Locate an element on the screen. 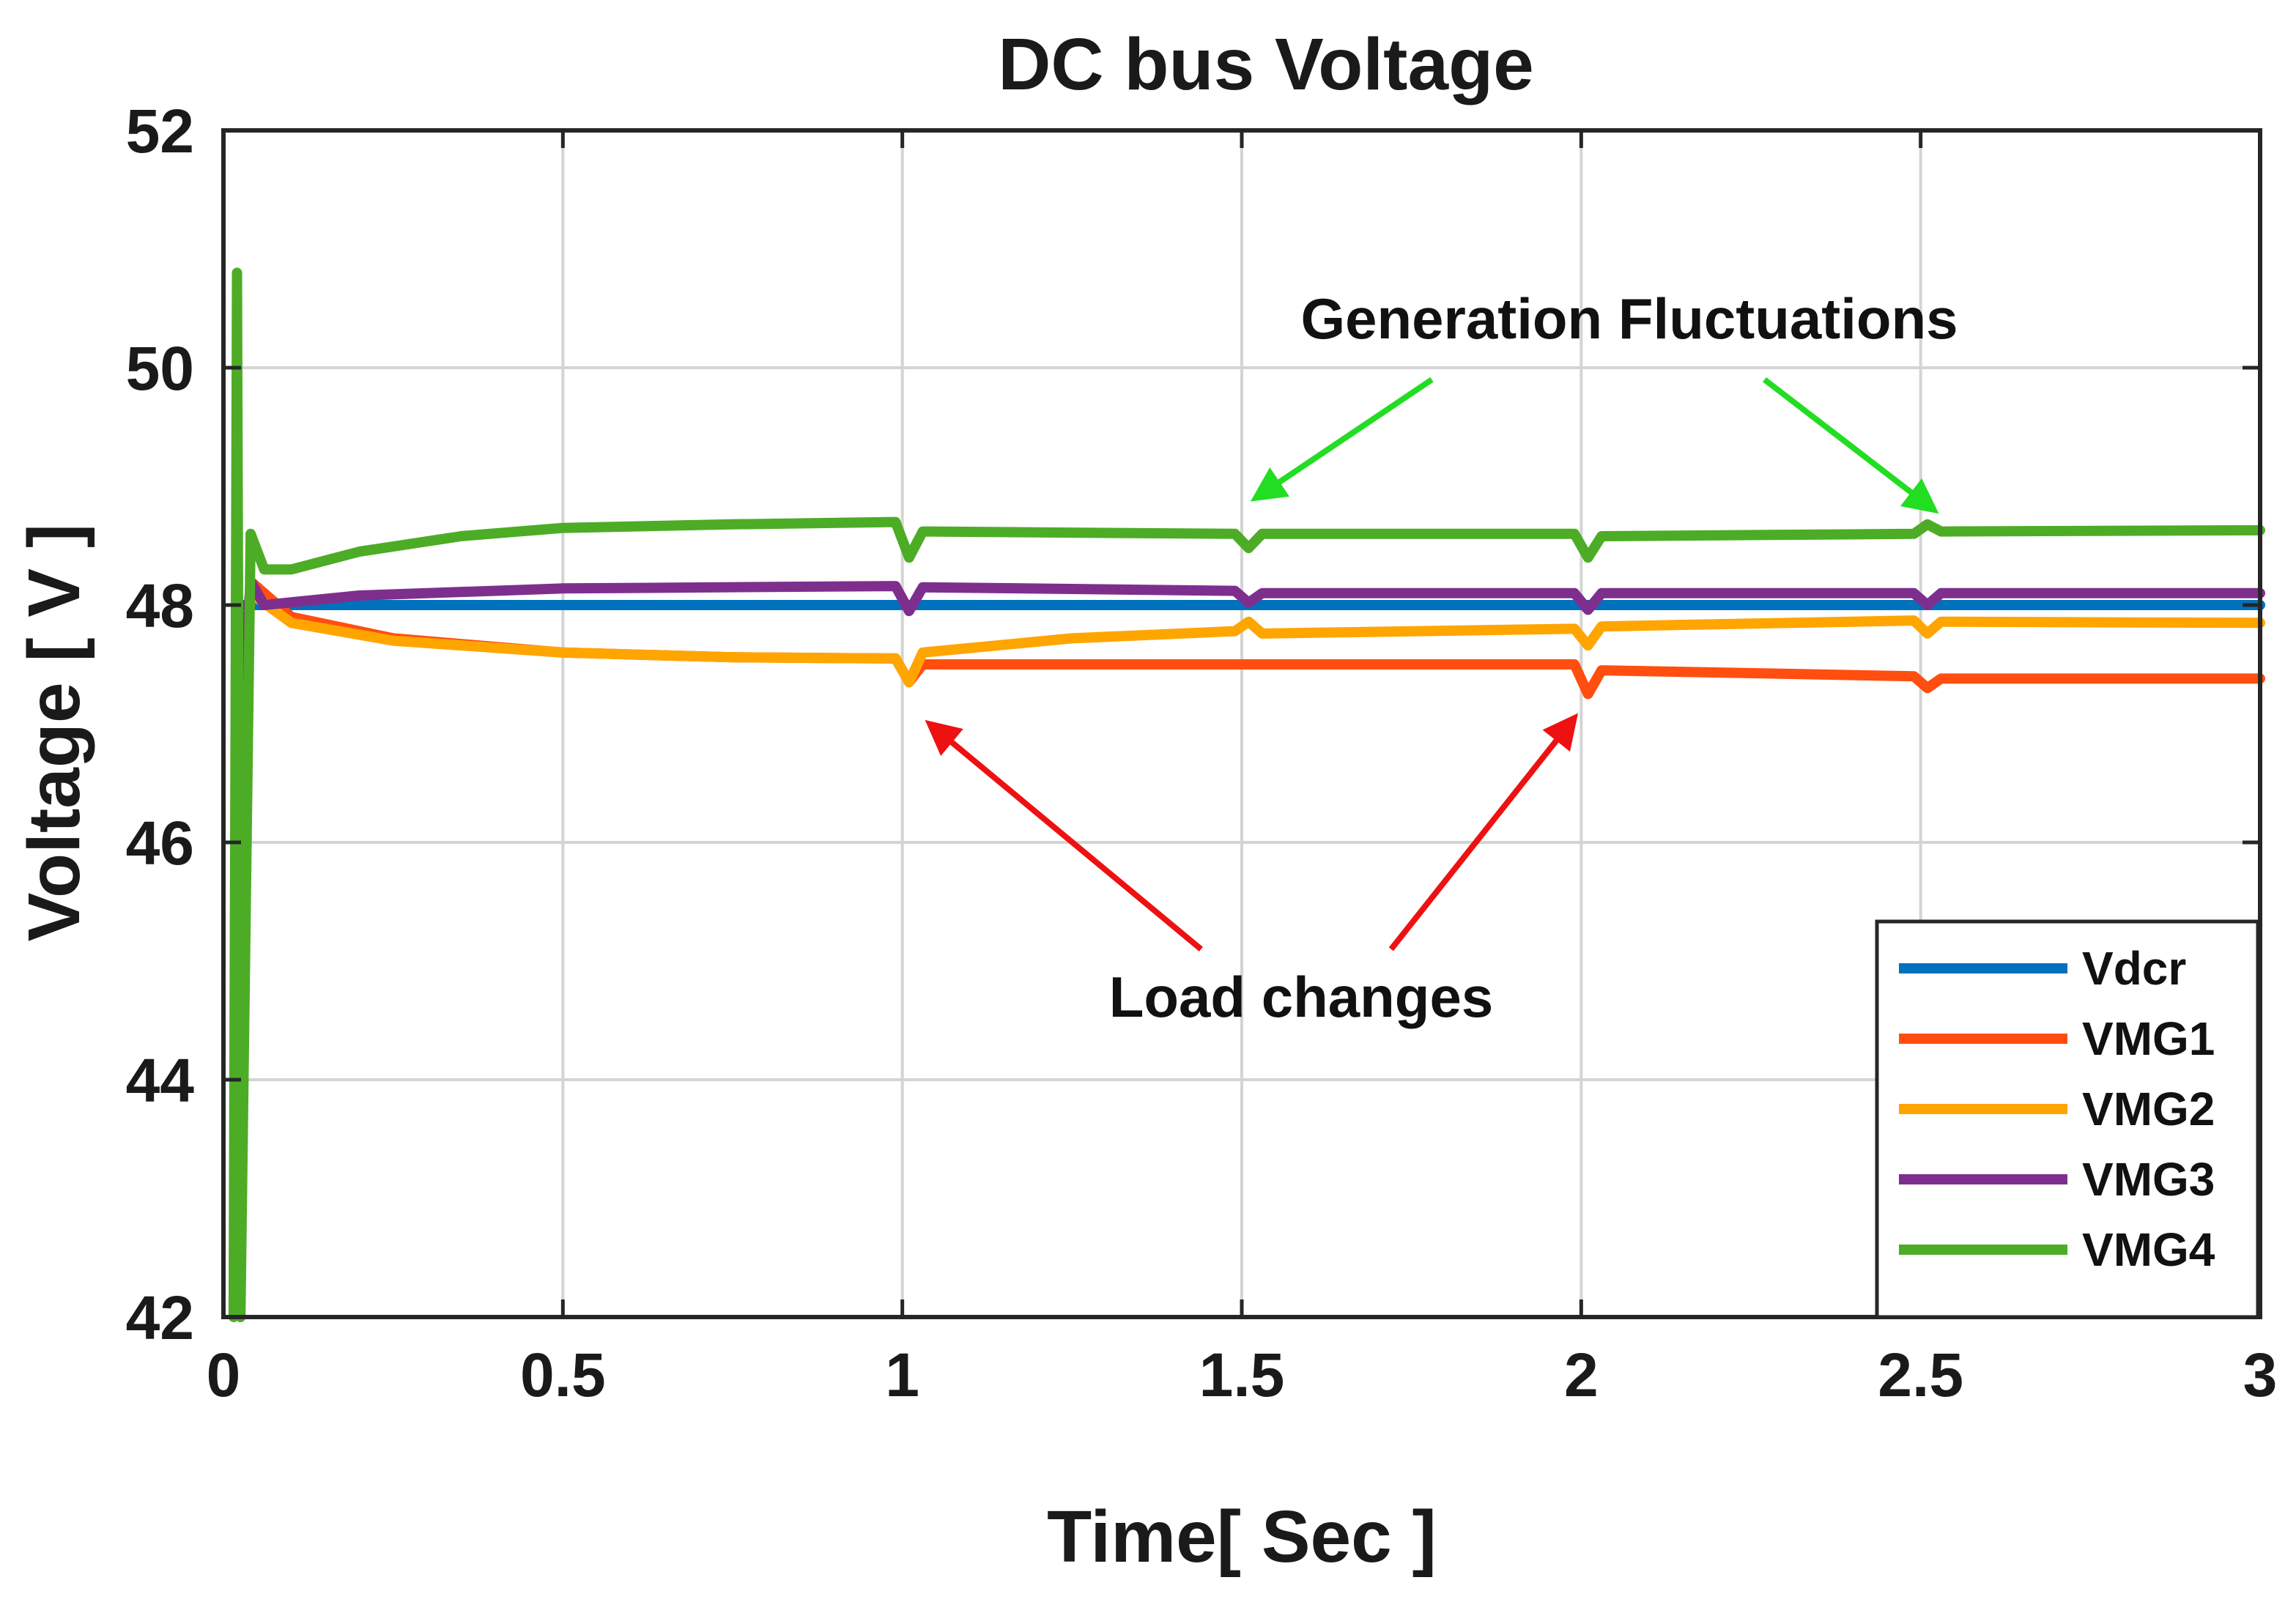  series-line-vmg2 is located at coordinates (1251, 646).